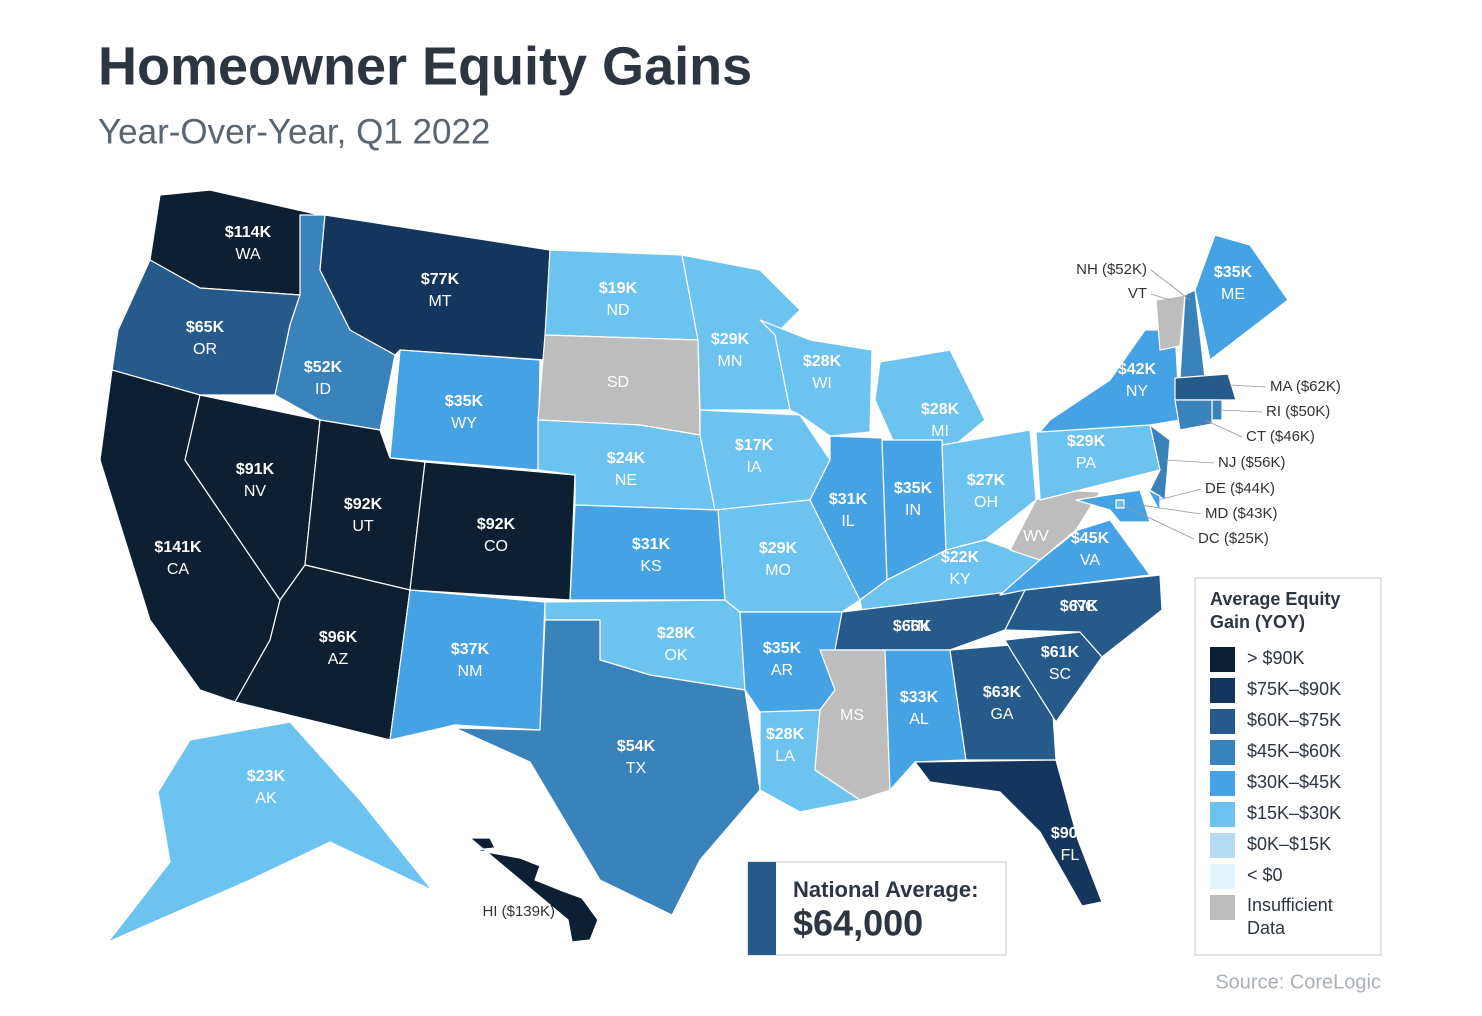 Image resolution: width=1482 pixels, height=1016 pixels. I want to click on state-value: $66K, so click(912, 626).